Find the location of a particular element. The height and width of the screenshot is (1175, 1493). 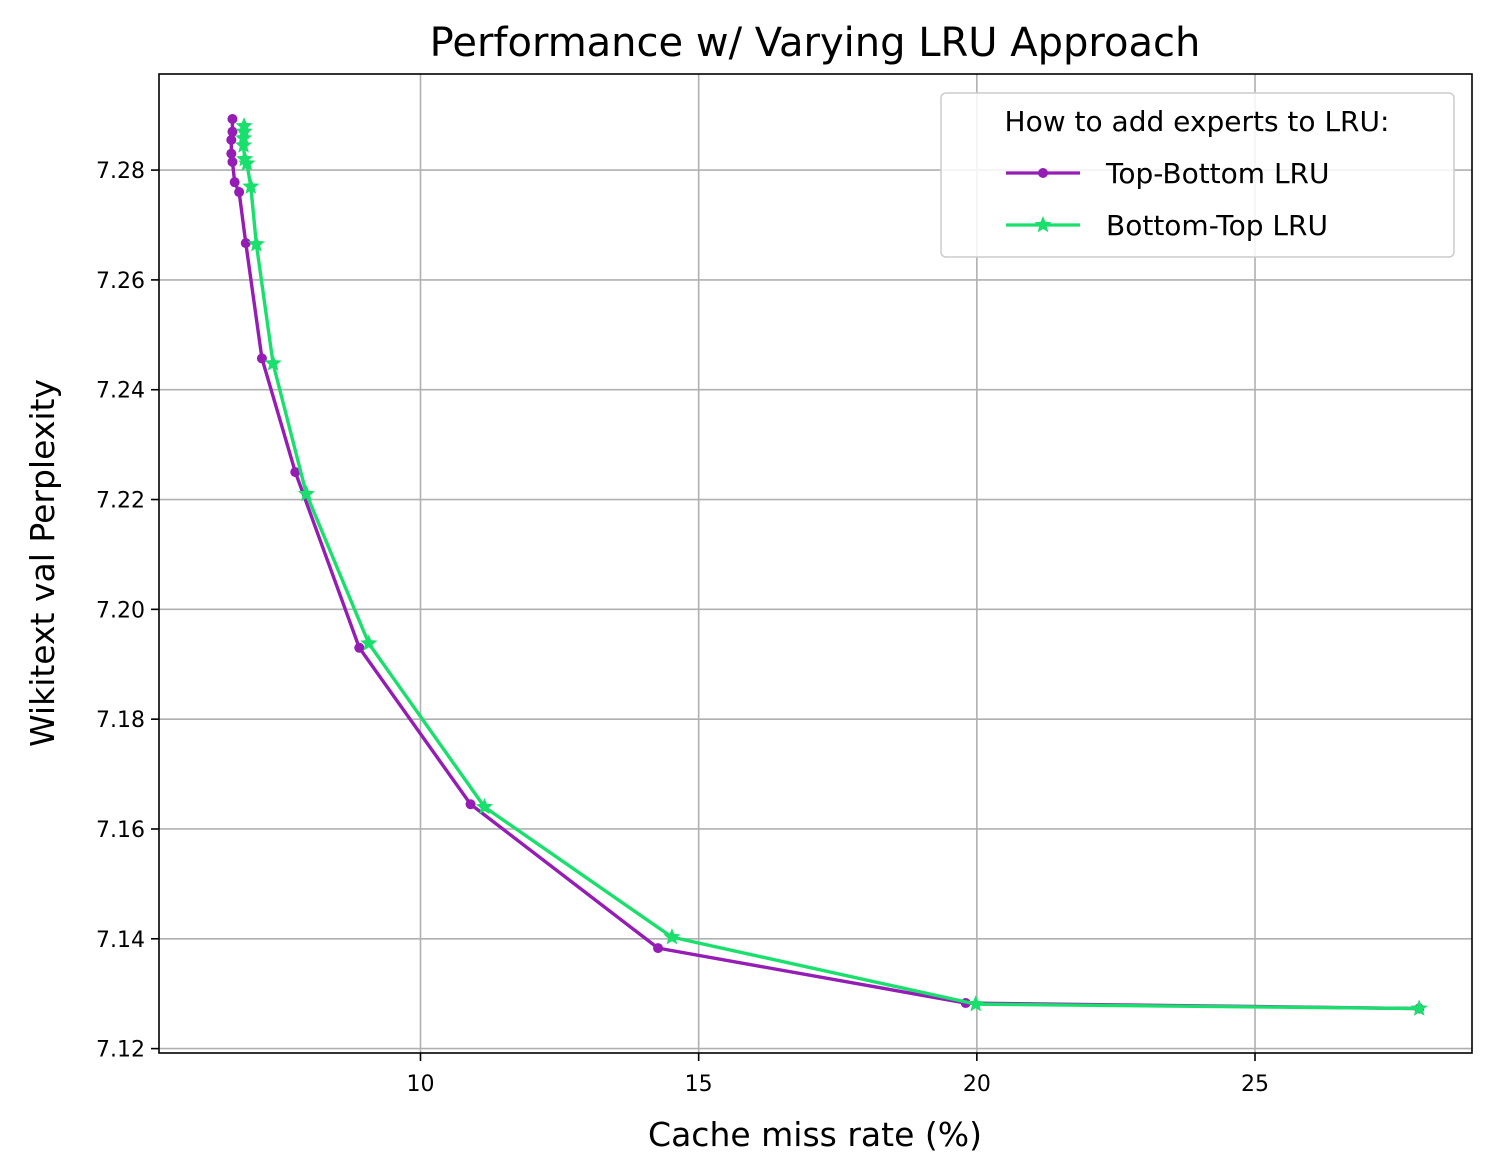

y-tick-label: 7.26 is located at coordinates (120, 281).